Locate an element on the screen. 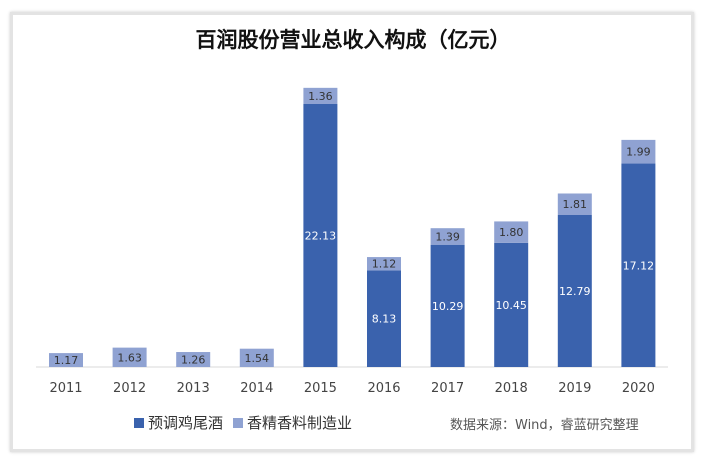 Image resolution: width=706 pixels, height=466 pixels. data-label-cocktail-2018: 10.45 is located at coordinates (511, 305).